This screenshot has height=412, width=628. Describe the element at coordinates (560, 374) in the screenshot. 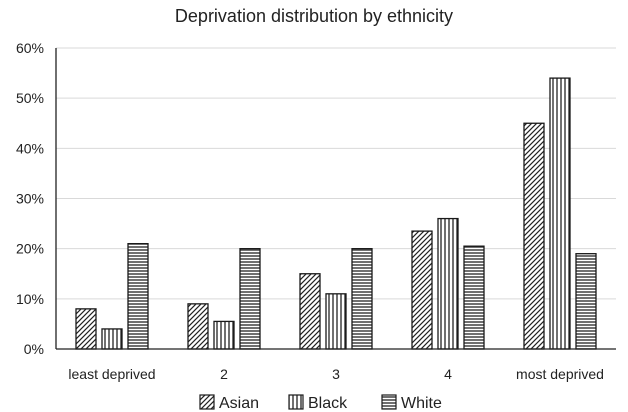

I see `x-tick-label: most deprived` at that location.